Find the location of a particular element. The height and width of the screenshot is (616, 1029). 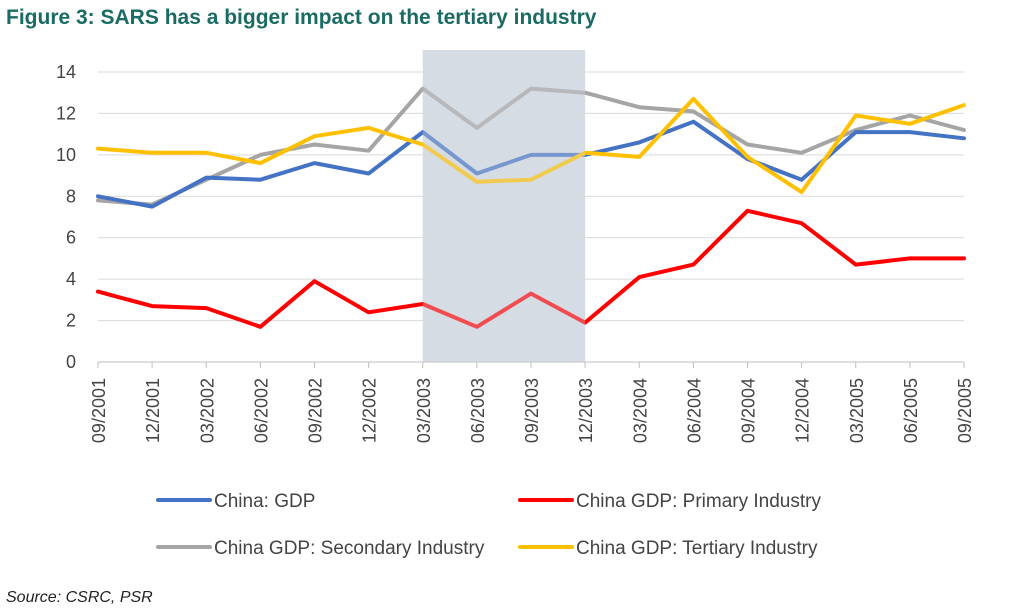

y-tick-label: 8 is located at coordinates (71, 196).